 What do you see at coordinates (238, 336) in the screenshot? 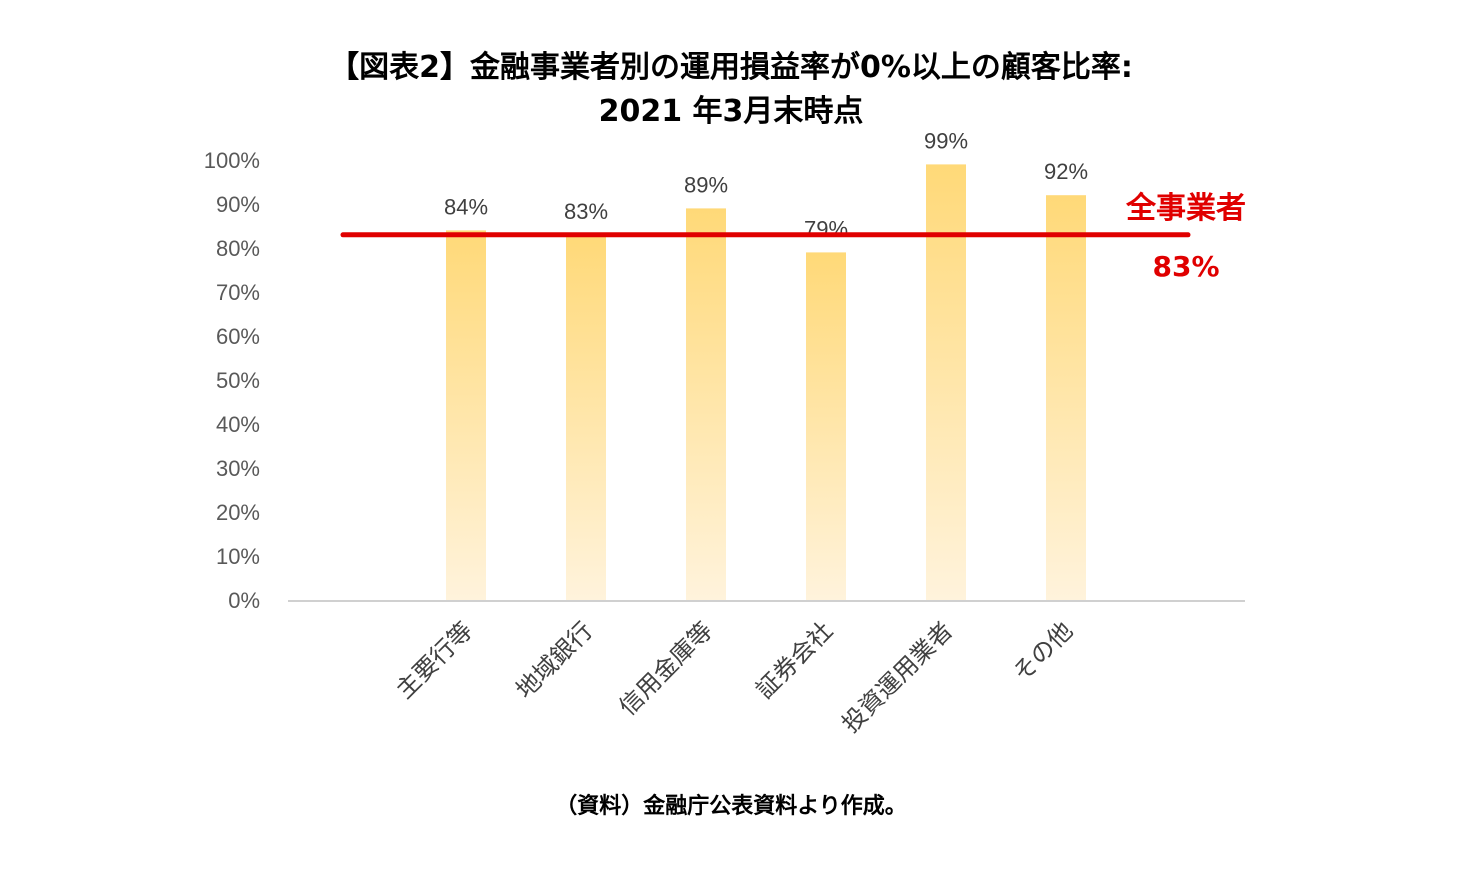
I see `y-tick-label: 60%` at bounding box center [238, 336].